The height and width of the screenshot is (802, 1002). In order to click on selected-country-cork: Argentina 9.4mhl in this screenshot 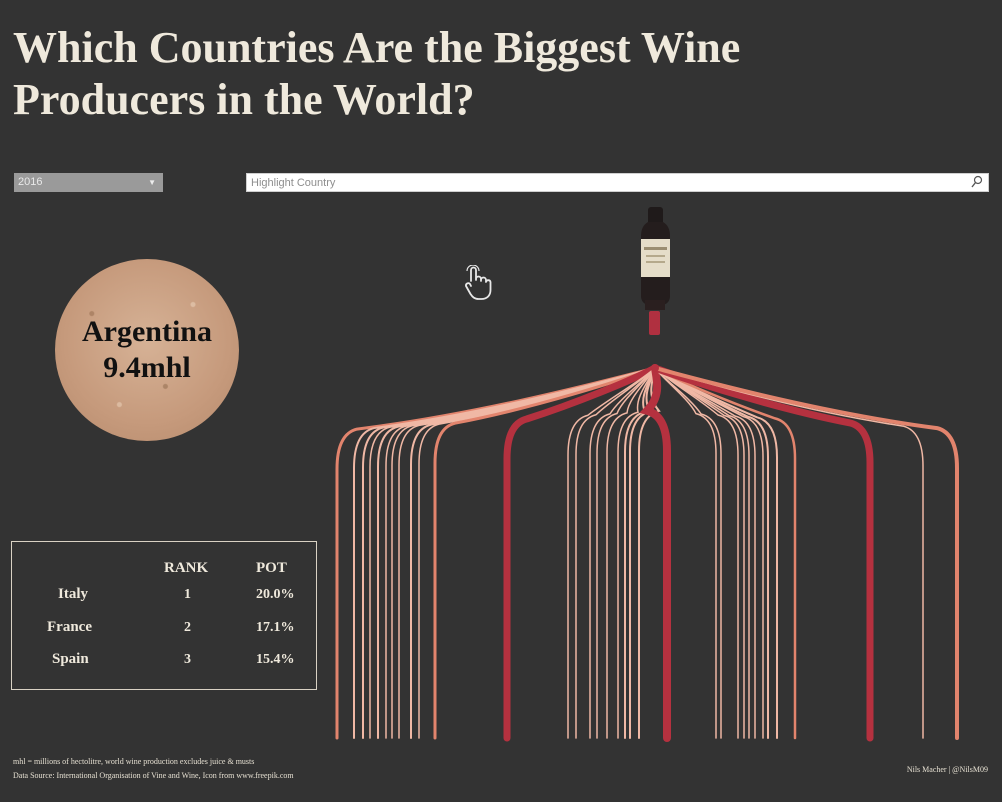, I will do `click(147, 350)`.